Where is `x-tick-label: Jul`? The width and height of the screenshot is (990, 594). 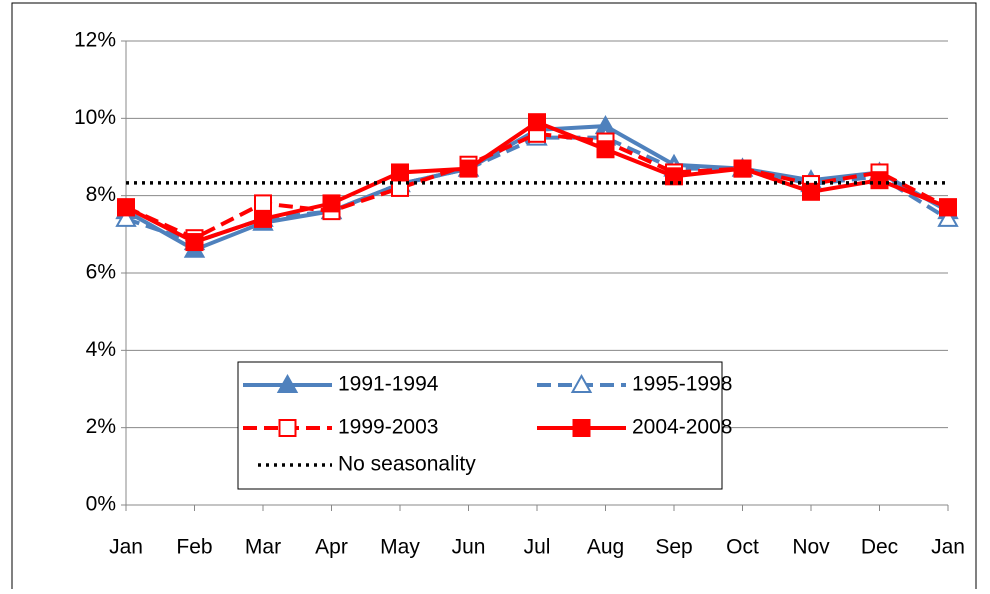
x-tick-label: Jul is located at coordinates (537, 547).